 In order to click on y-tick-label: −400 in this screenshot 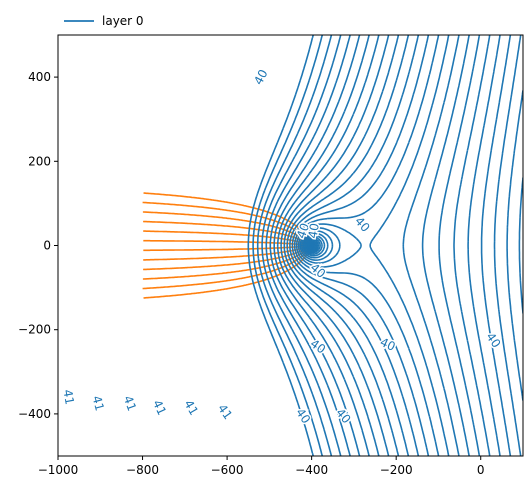, I will do `click(34, 414)`.